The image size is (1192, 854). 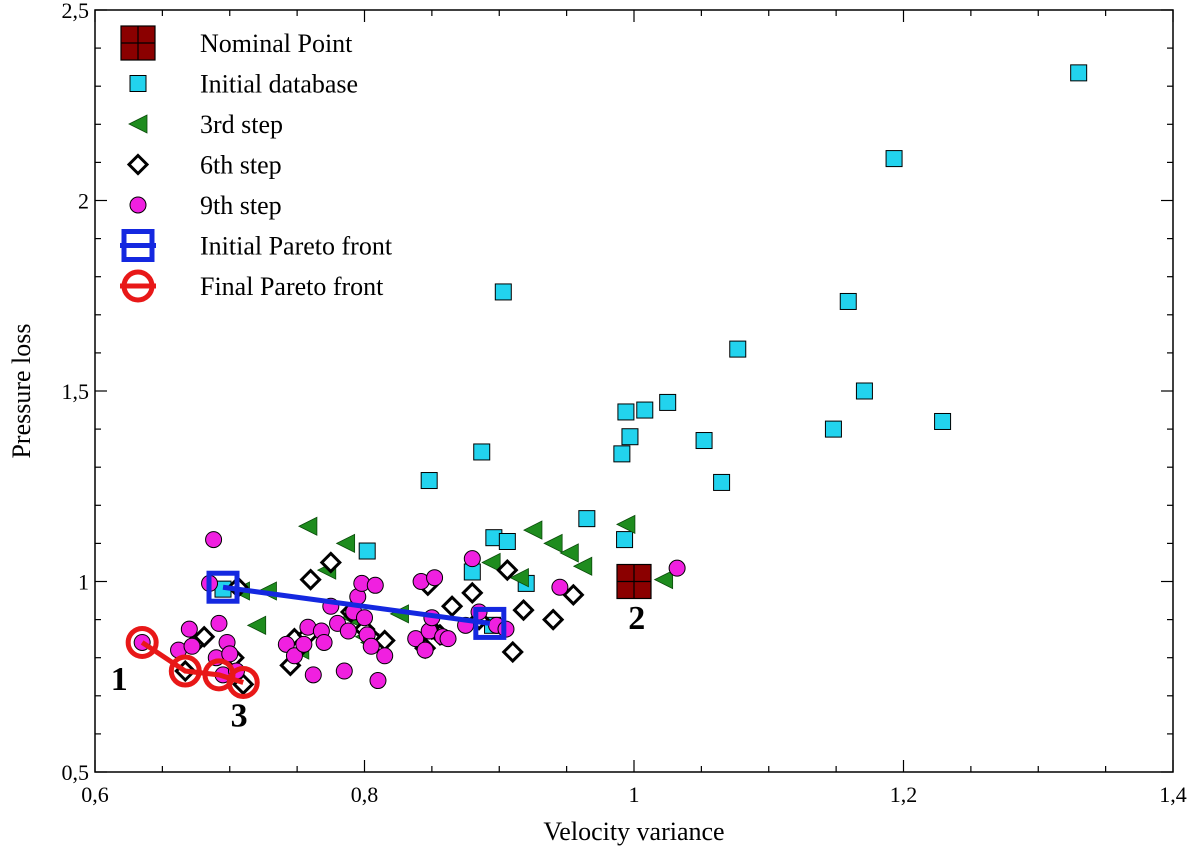 What do you see at coordinates (239, 715) in the screenshot?
I see `annotation-label: 3` at bounding box center [239, 715].